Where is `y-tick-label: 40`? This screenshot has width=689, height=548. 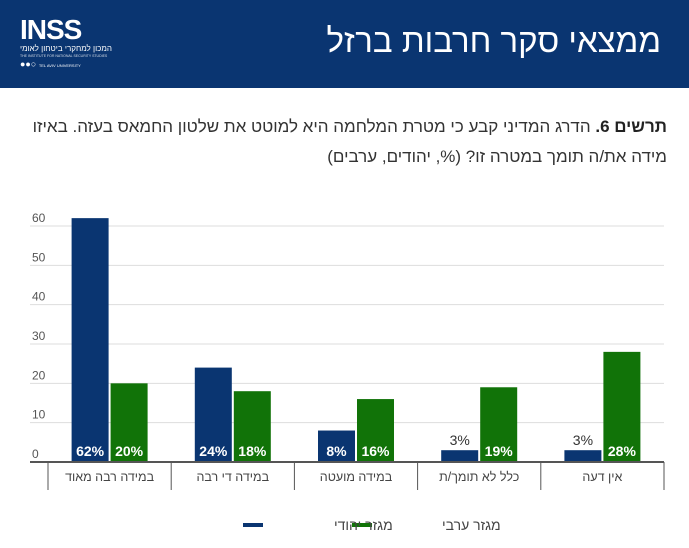 y-tick-label: 40 is located at coordinates (39, 297).